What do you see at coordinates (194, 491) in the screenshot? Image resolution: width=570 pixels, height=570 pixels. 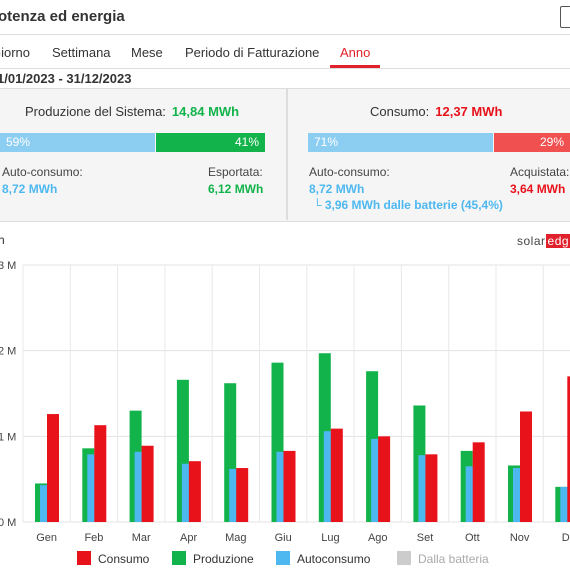 I see `bar-consumo-apr` at bounding box center [194, 491].